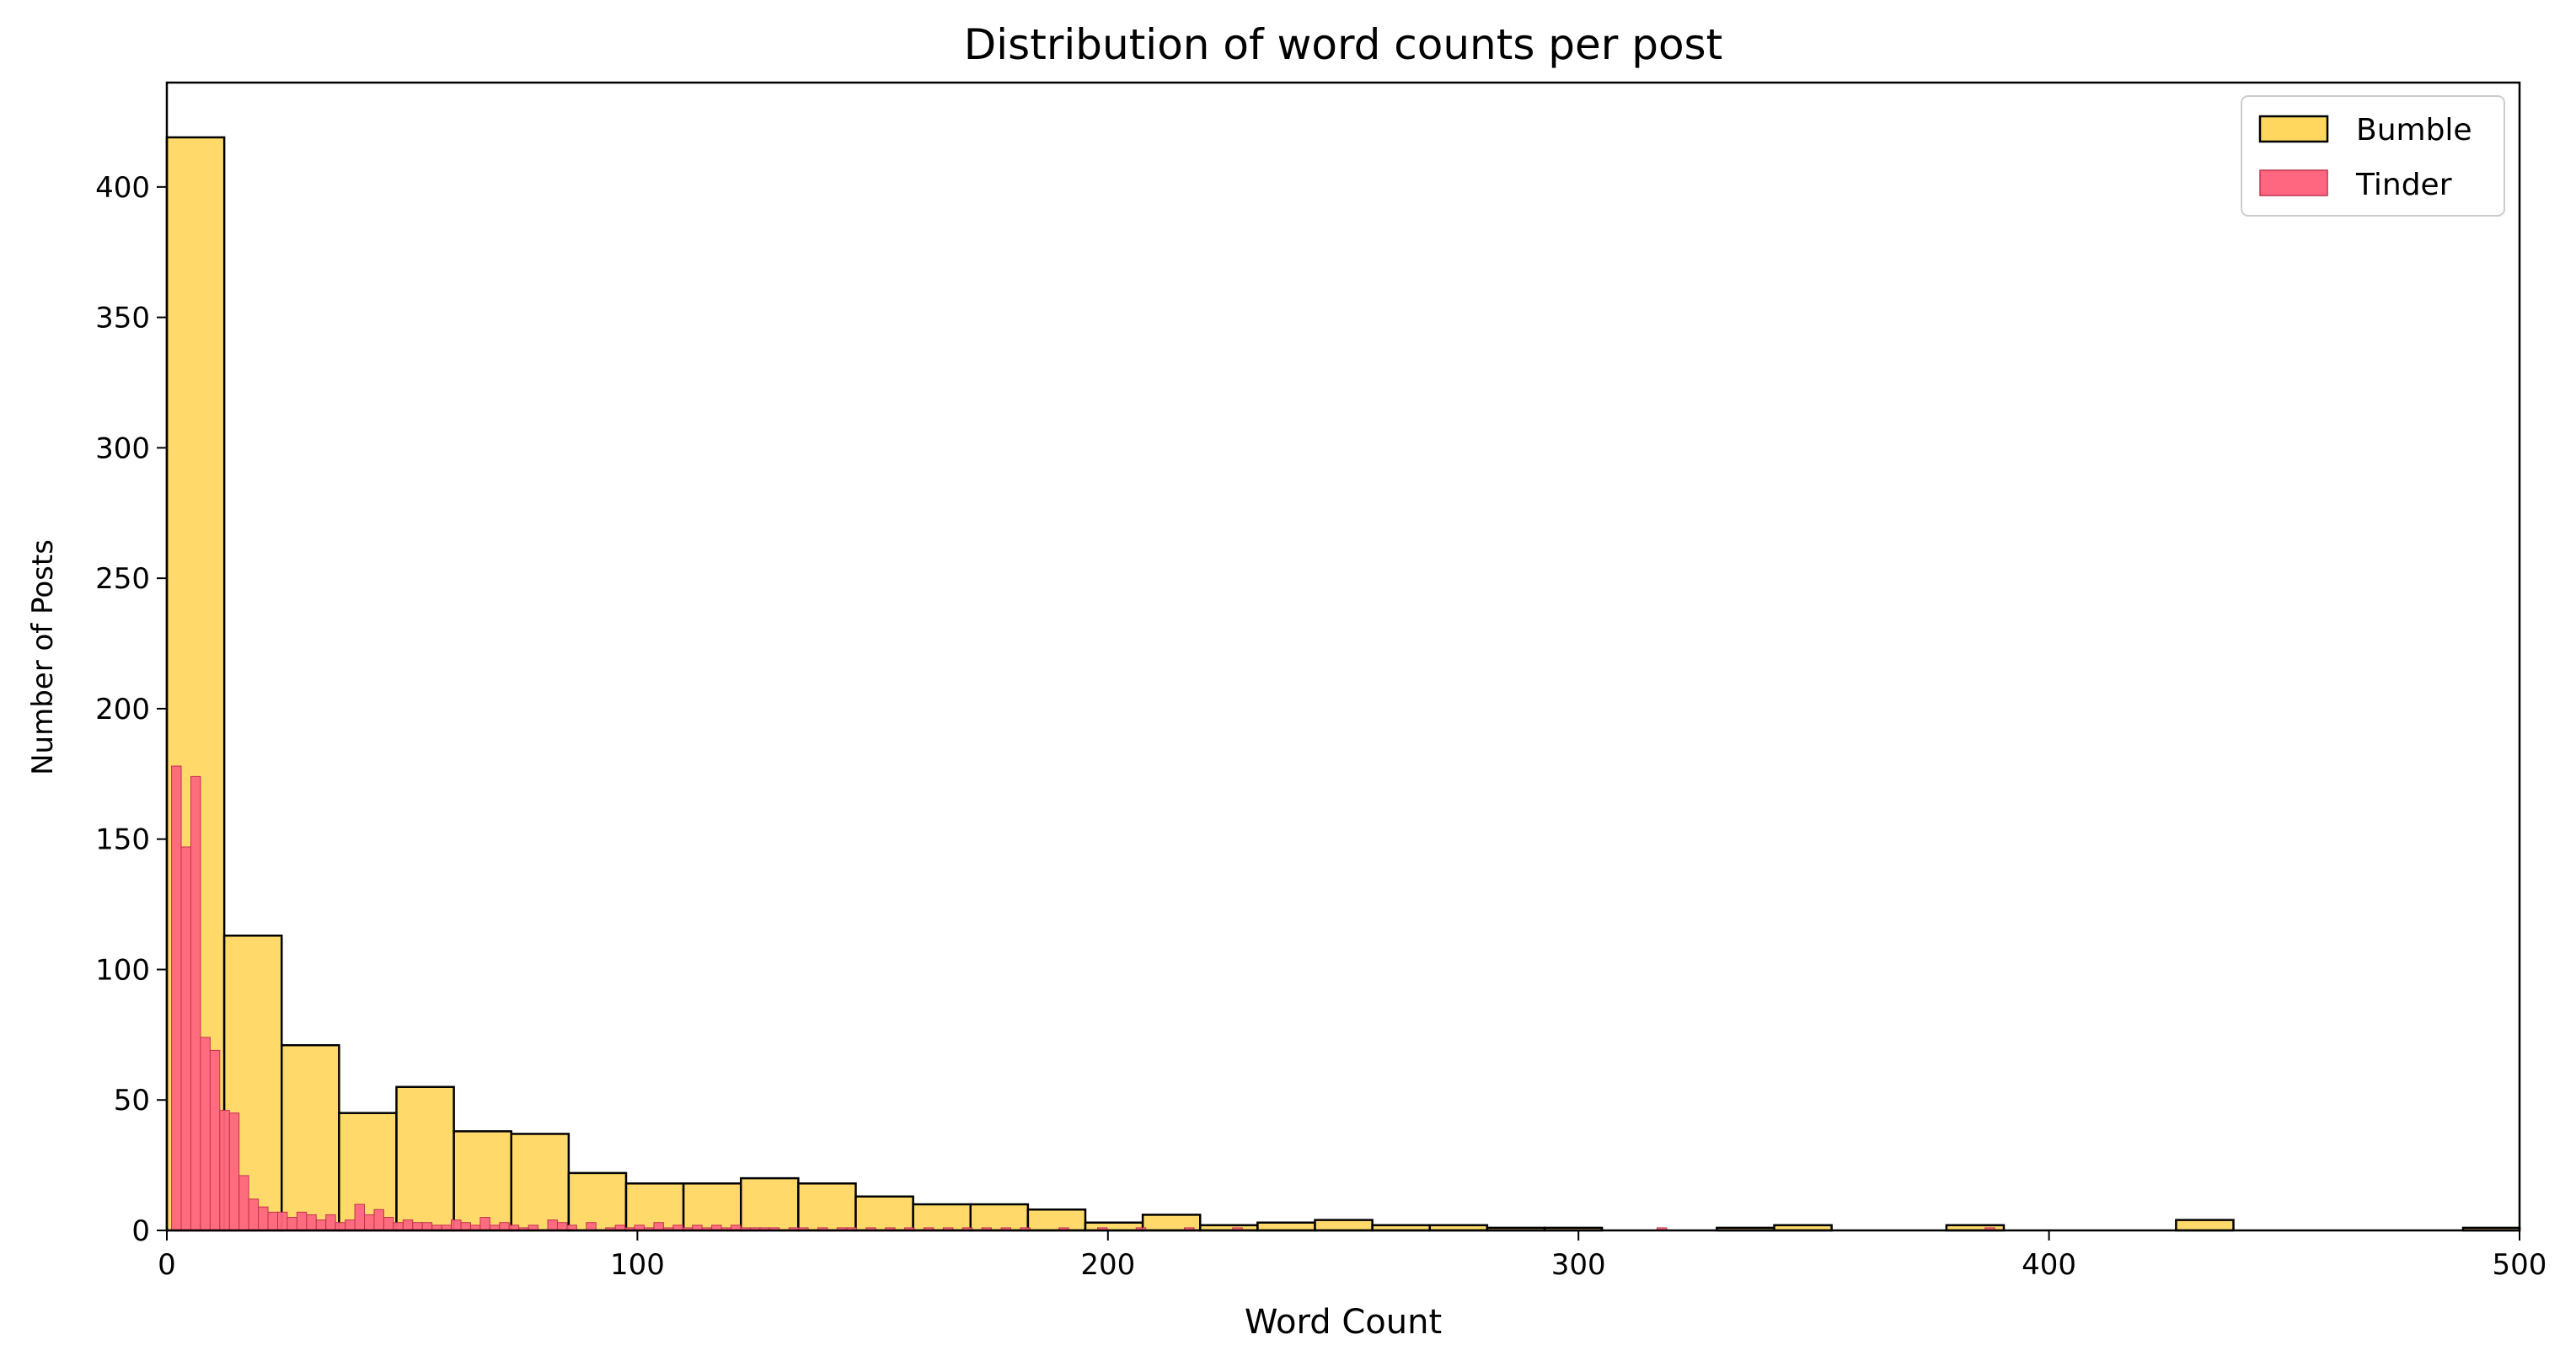 This screenshot has height=1372, width=2576. I want to click on x-tick-label: 400, so click(2049, 1265).